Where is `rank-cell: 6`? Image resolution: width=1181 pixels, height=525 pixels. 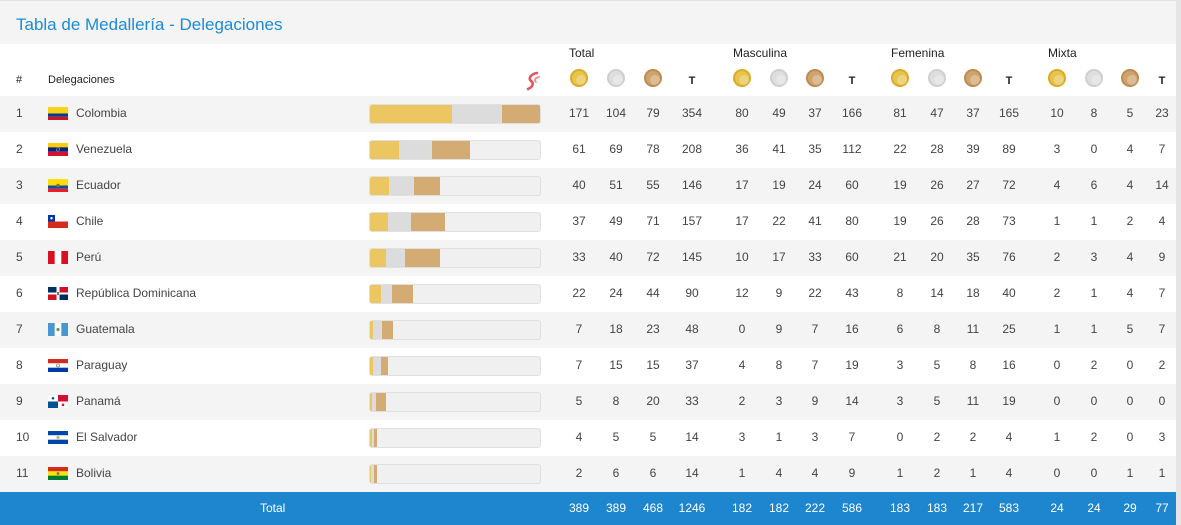
rank-cell: 6 is located at coordinates (19, 293).